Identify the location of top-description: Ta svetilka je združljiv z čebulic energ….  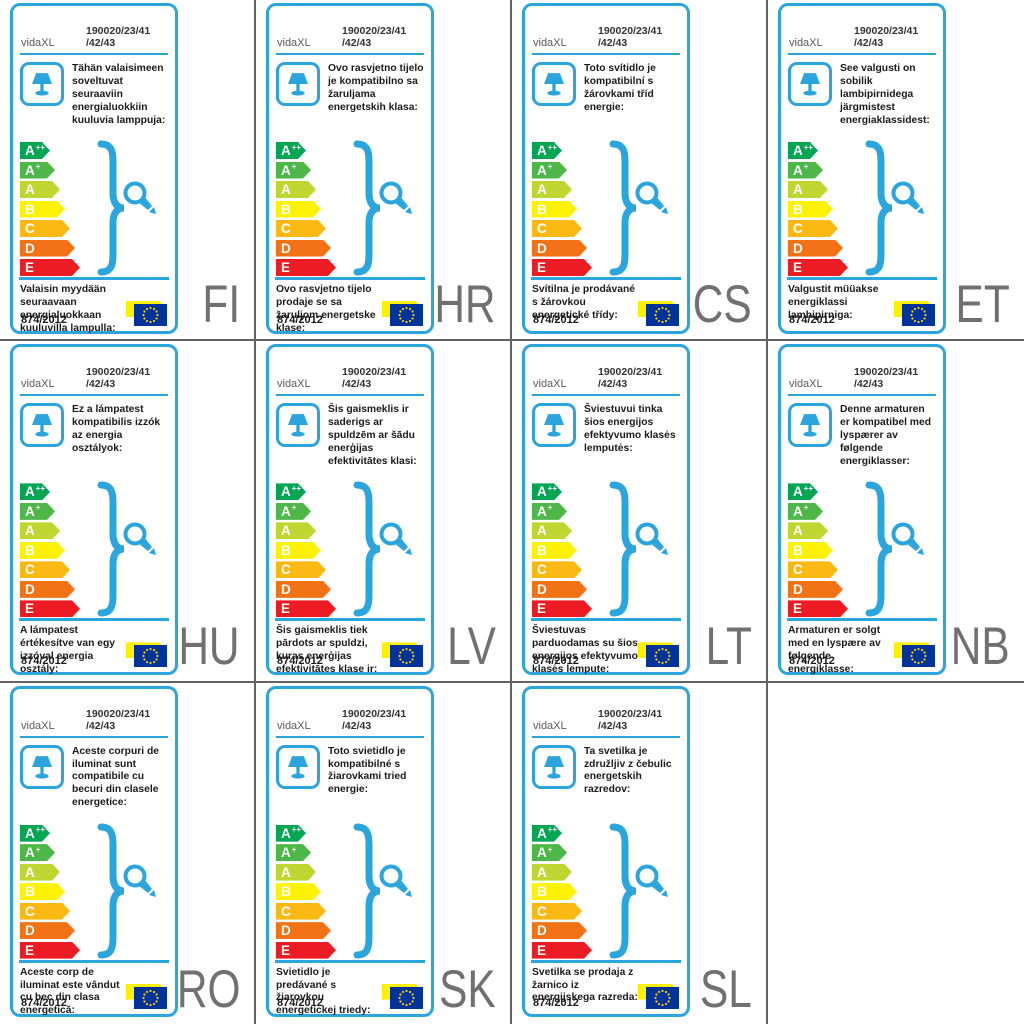
(628, 770).